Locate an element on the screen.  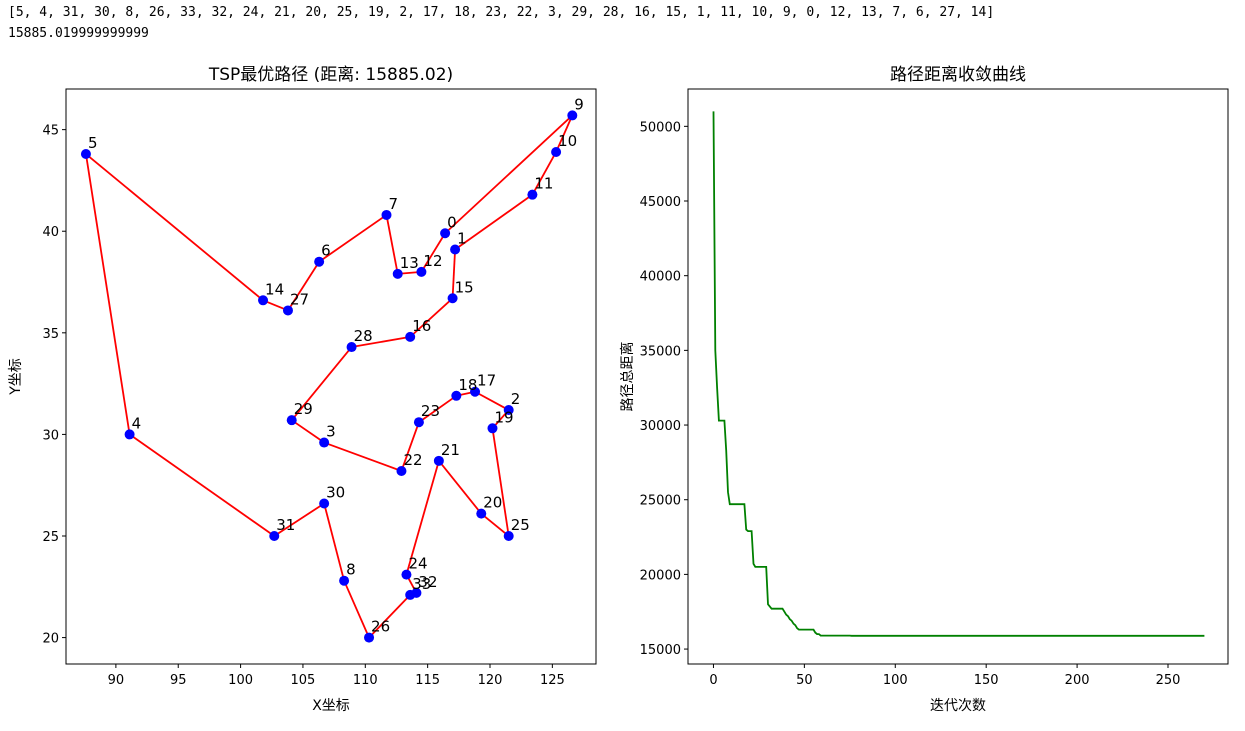
city-label-20: 20 is located at coordinates (492, 503).